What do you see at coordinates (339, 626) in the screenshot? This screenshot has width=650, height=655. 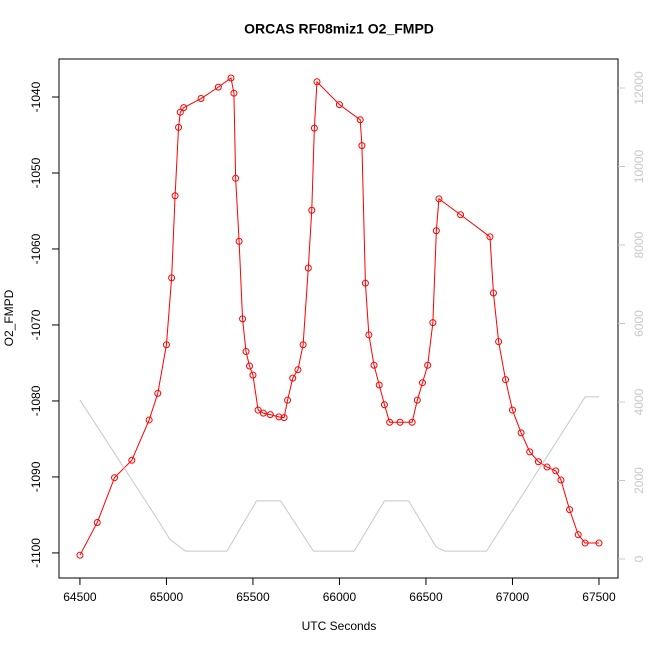 I see `x-axis-label: UTC Seconds` at bounding box center [339, 626].